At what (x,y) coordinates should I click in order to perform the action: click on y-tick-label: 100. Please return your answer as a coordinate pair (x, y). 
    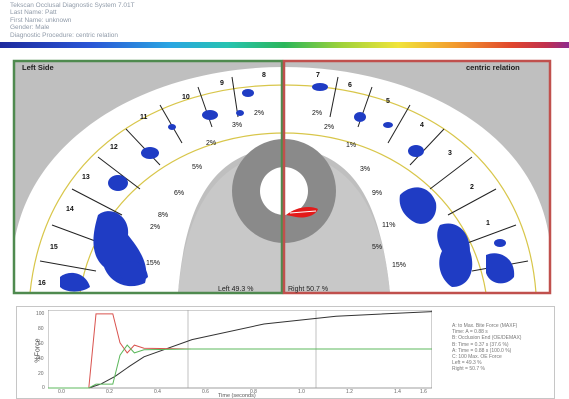
    Looking at the image, I should click on (40, 314).